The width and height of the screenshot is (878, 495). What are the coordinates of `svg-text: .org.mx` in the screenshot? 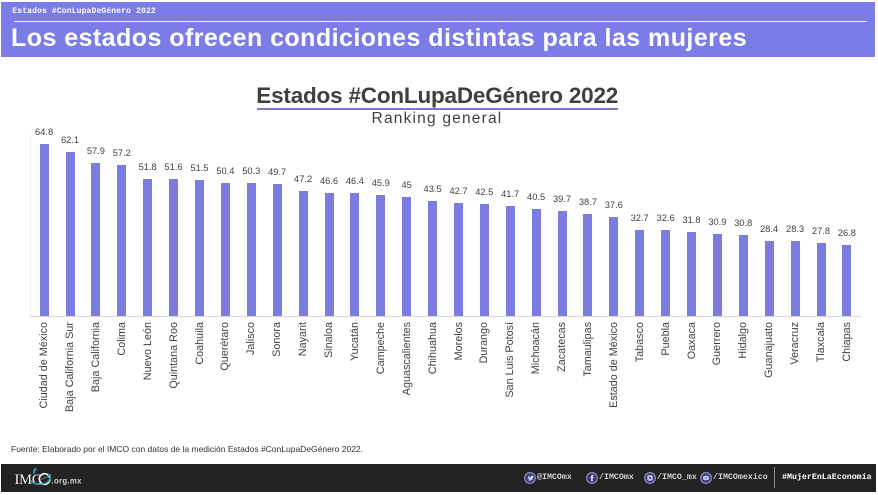 It's located at (67, 480).